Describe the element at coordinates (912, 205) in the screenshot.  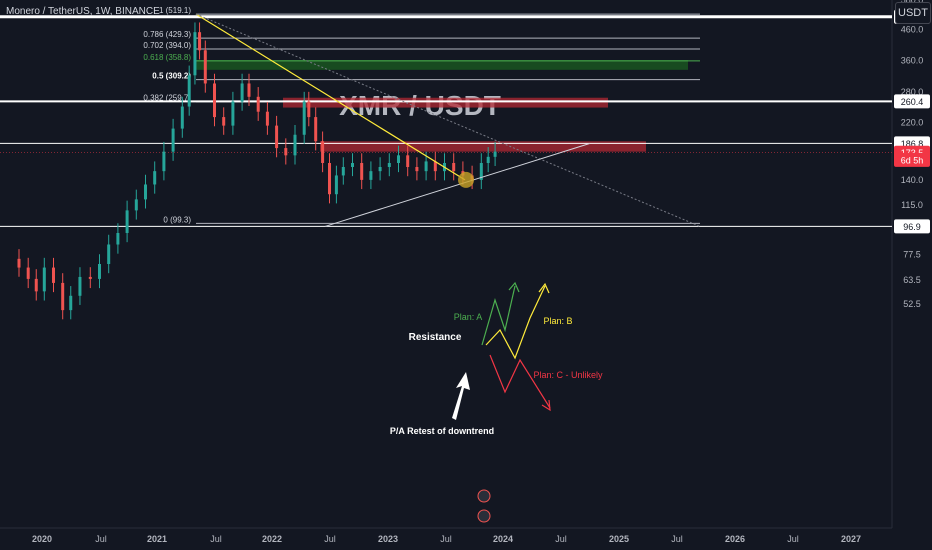
I see `y-tick-label: 115.0` at that location.